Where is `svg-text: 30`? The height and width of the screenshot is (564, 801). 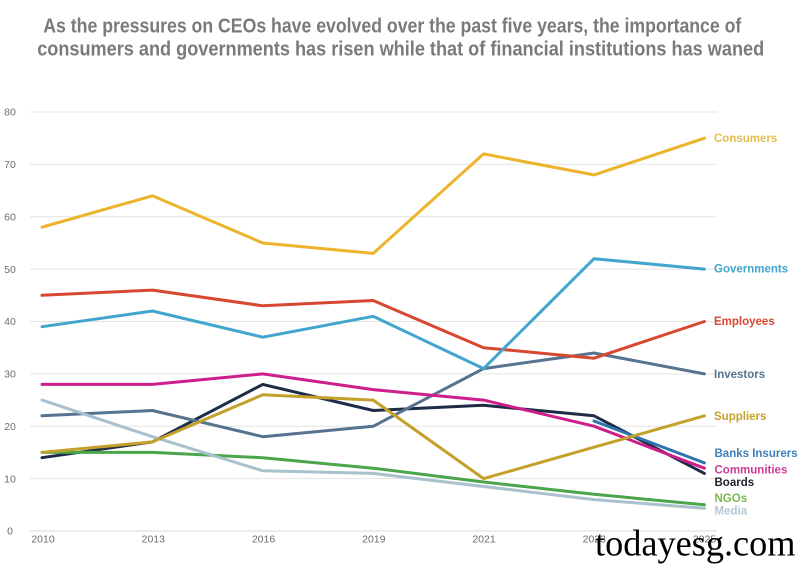 svg-text: 30 is located at coordinates (10, 375).